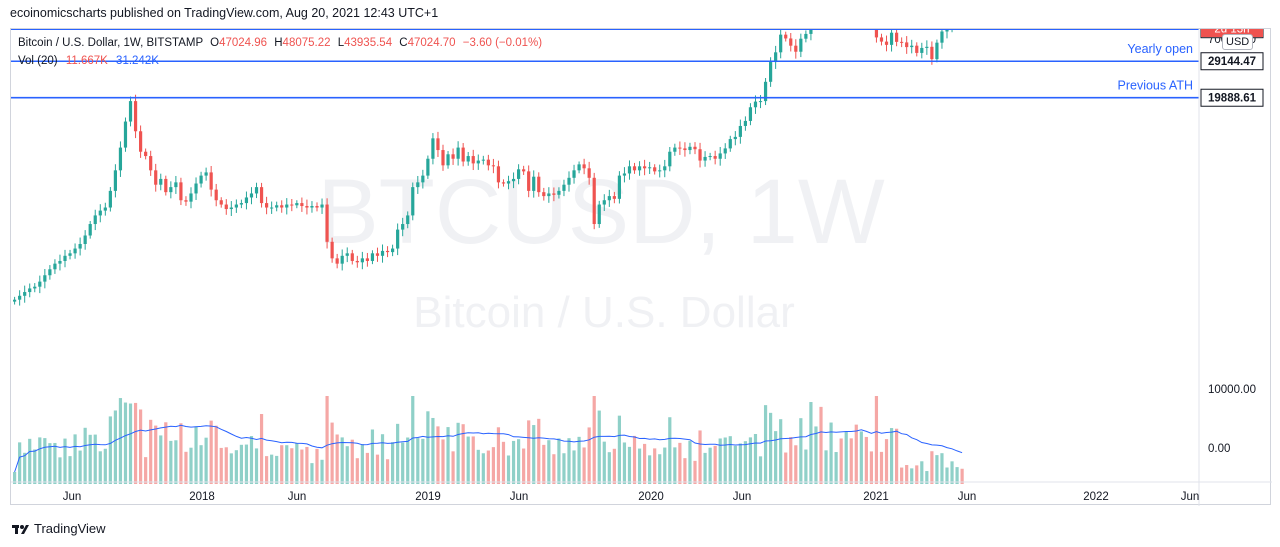  What do you see at coordinates (601, 249) in the screenshot?
I see `watermark: BTCUSD, 1W Bitcoin / U.S. Dollar` at bounding box center [601, 249].